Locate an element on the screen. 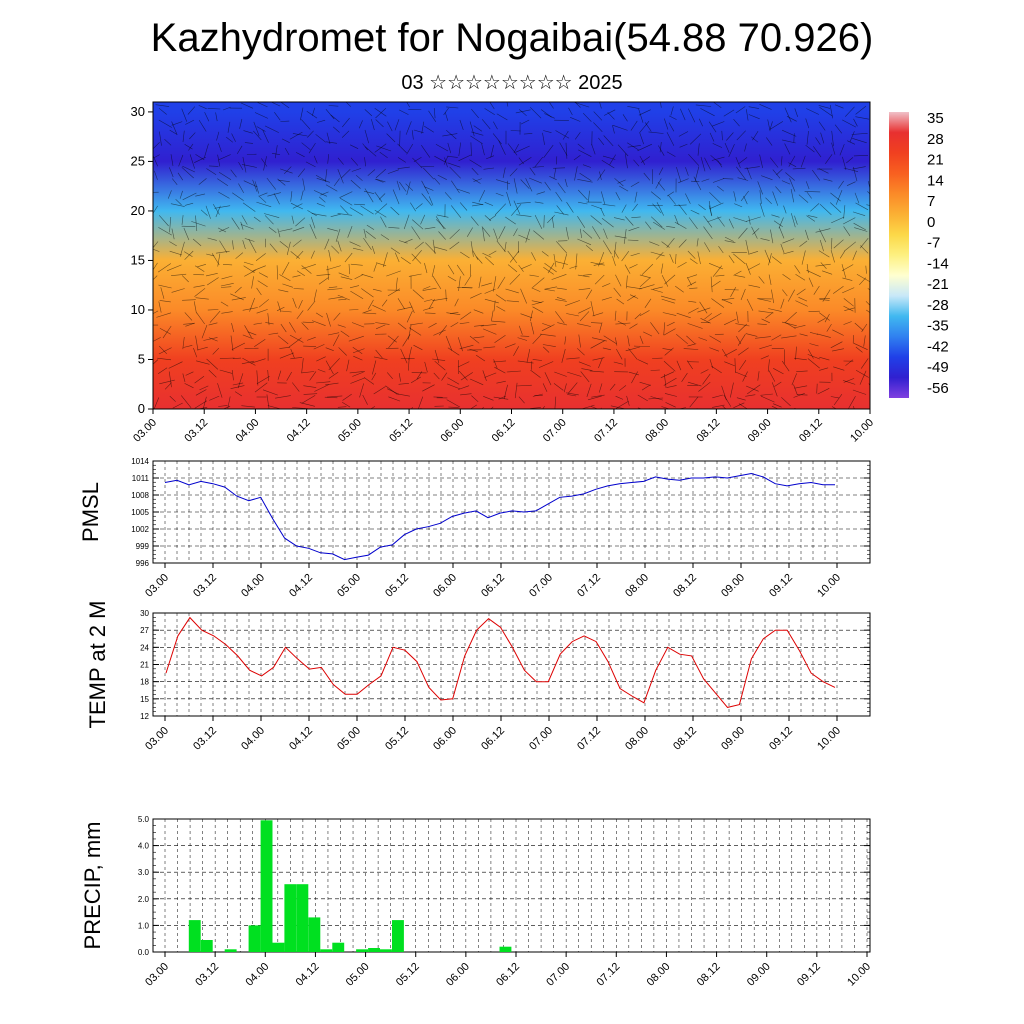 This screenshot has height=1024, width=1024. colorbar-label: -56 is located at coordinates (938, 388).